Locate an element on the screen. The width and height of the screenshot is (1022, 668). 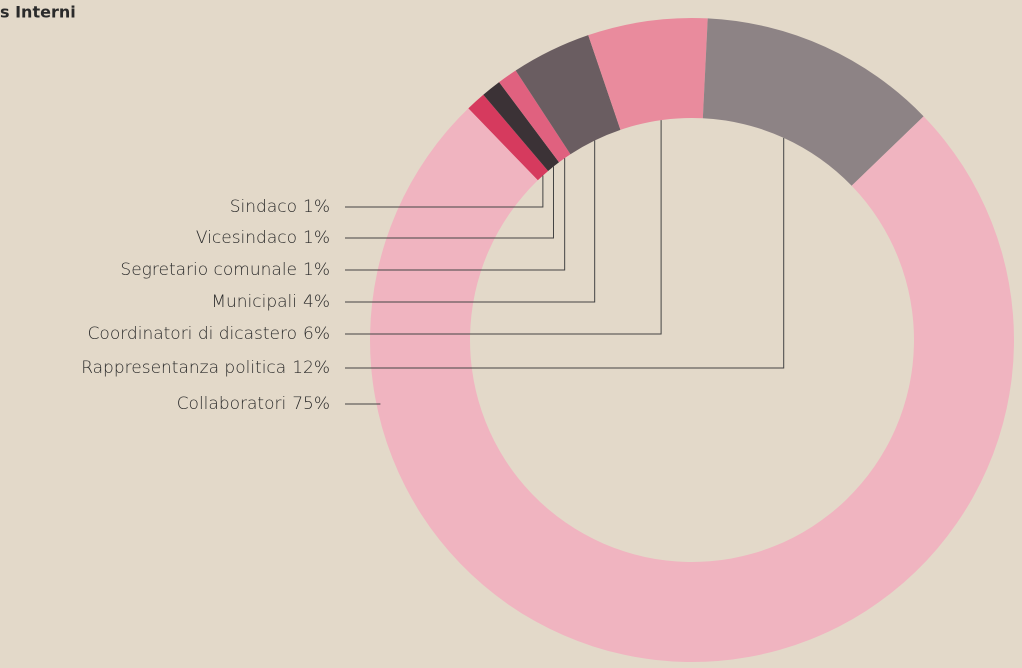
slice-label: Segretario comunale 1% is located at coordinates (225, 270).